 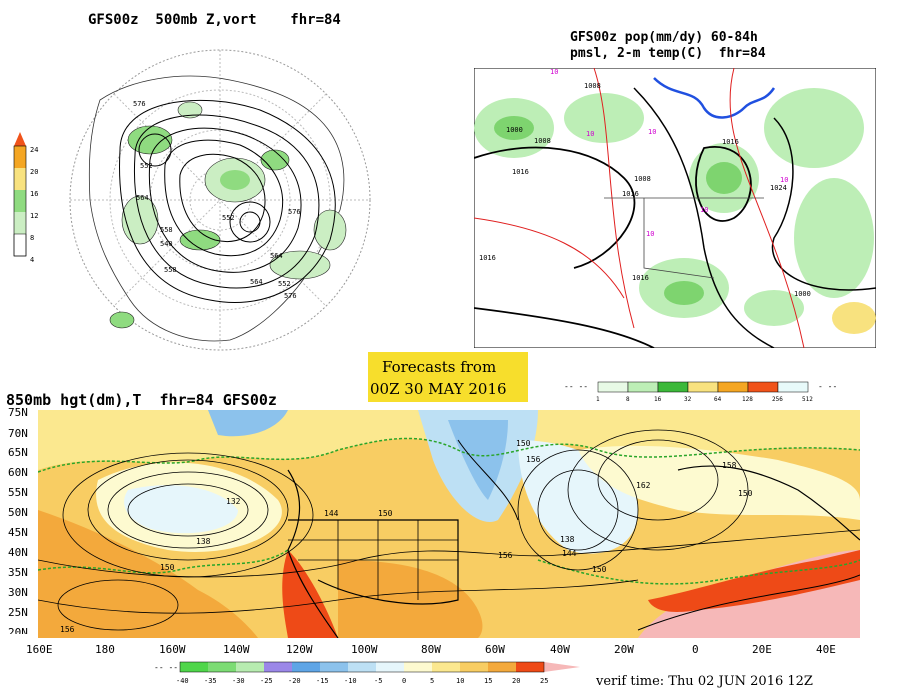 What do you see at coordinates (322, 681) in the screenshot?
I see `temp-tick-6: -15` at bounding box center [322, 681].